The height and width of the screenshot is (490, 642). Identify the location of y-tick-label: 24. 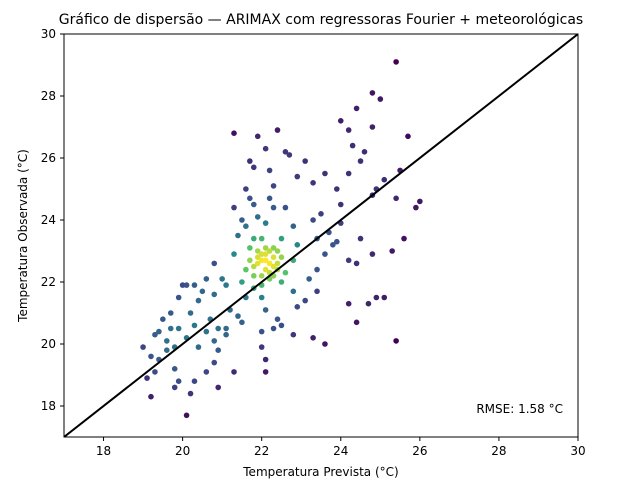
(48, 220).